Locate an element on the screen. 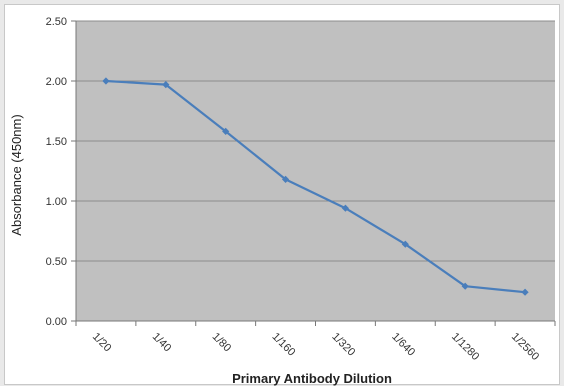 The width and height of the screenshot is (564, 386). y-tick-label: 1.00 is located at coordinates (56, 202).